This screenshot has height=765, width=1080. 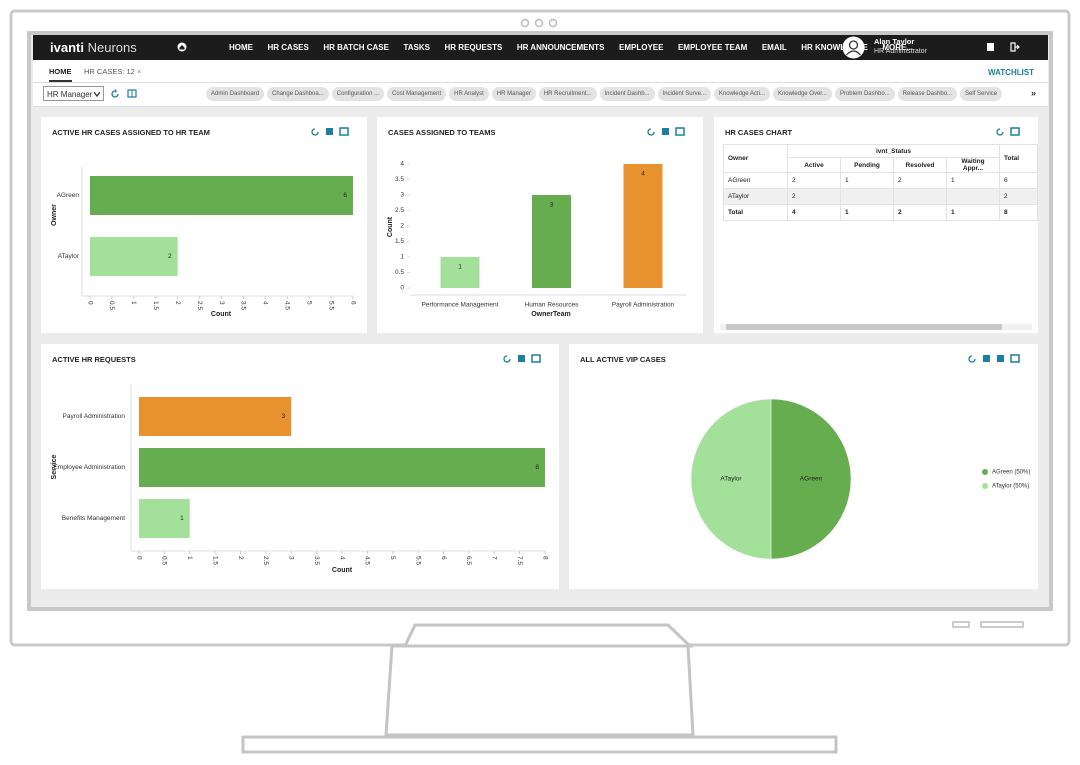 I want to click on tab-label: HR CASES: 12, so click(x=109, y=71).